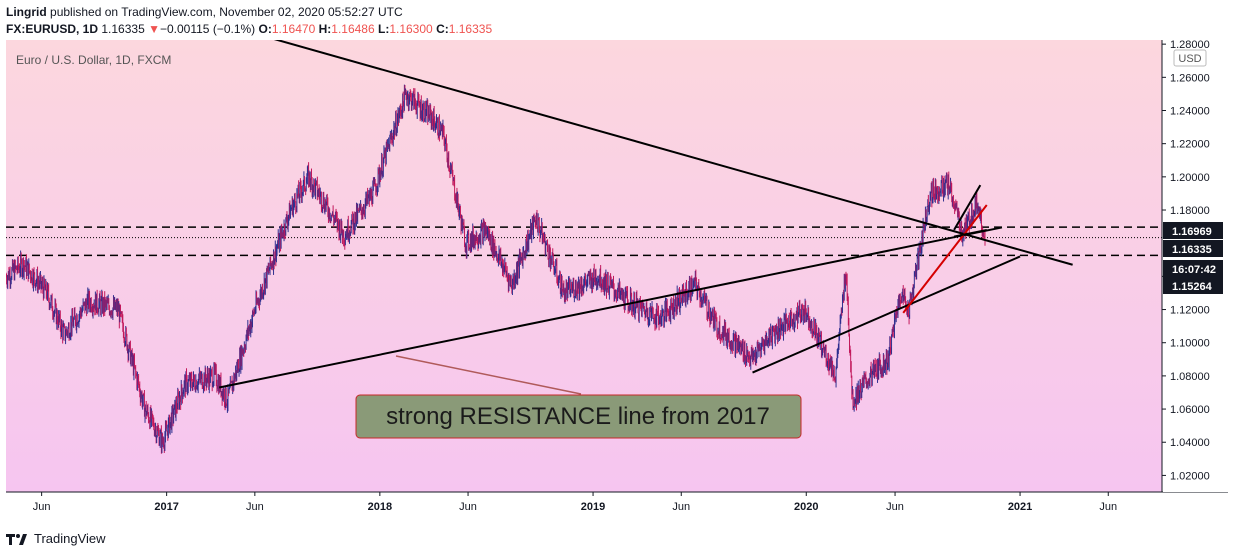  I want to click on open-value: 1.16470, so click(293, 29).